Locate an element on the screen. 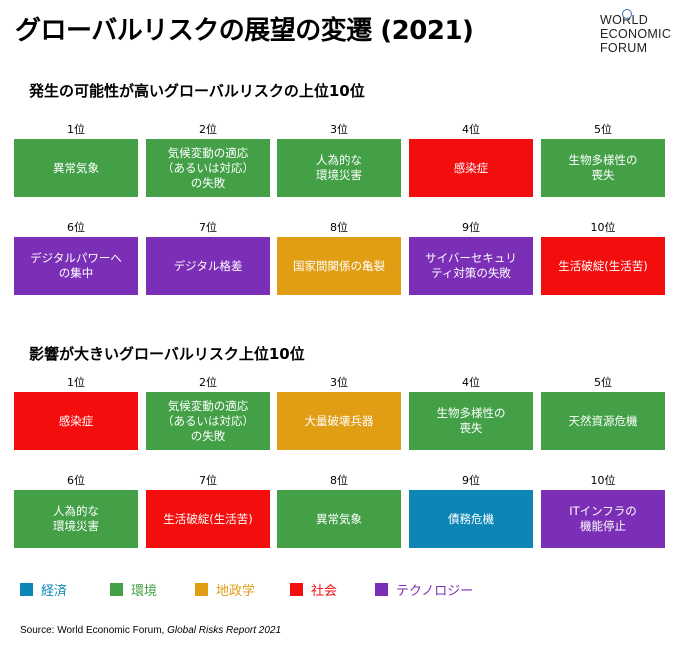 This screenshot has width=691, height=645. legend-item-societal: 社会 is located at coordinates (313, 589).